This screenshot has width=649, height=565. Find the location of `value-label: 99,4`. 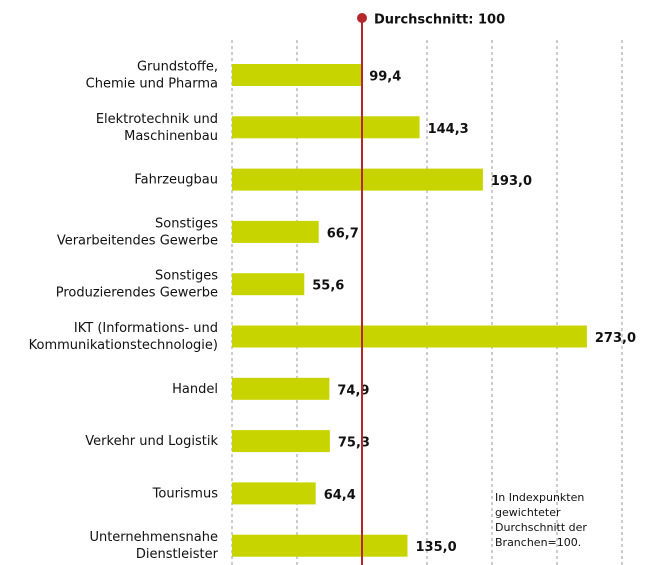

value-label: 99,4 is located at coordinates (385, 77).